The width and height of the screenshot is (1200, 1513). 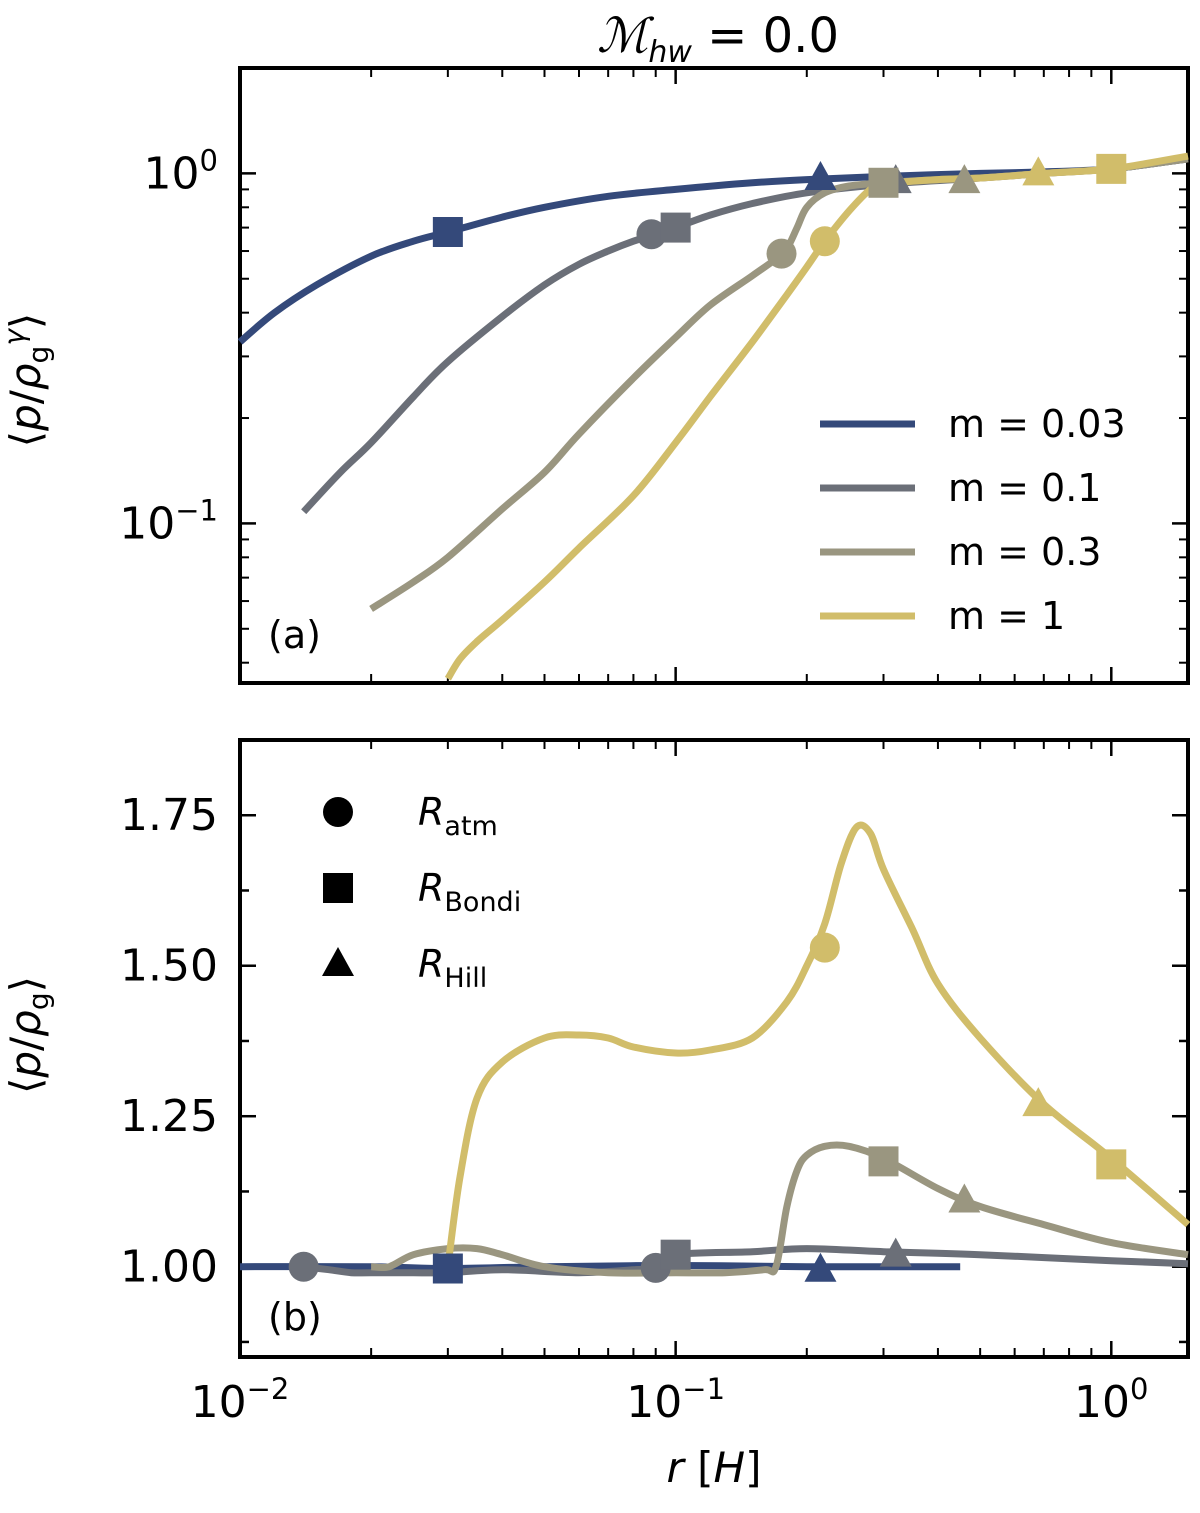 What do you see at coordinates (670, 52) in the screenshot?
I see `title-subscript: hw` at bounding box center [670, 52].